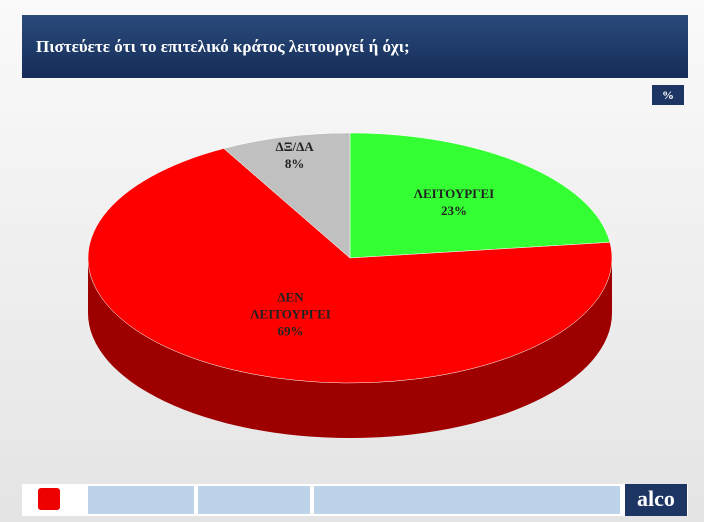  I want to click on value-label: 69%, so click(290, 331).